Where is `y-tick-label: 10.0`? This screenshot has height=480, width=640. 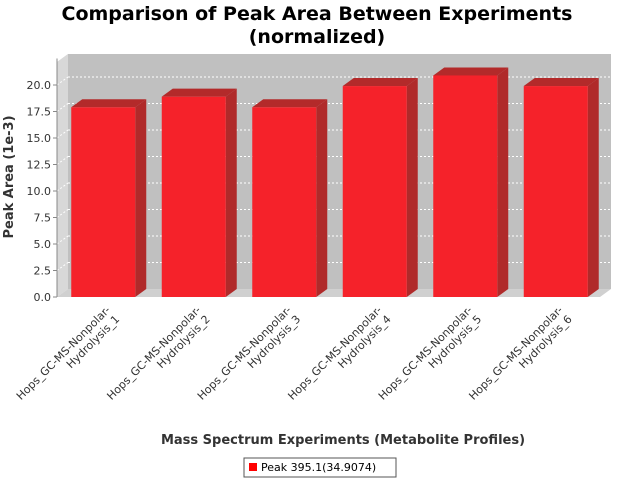
y-tick-label: 10.0 is located at coordinates (39, 191).